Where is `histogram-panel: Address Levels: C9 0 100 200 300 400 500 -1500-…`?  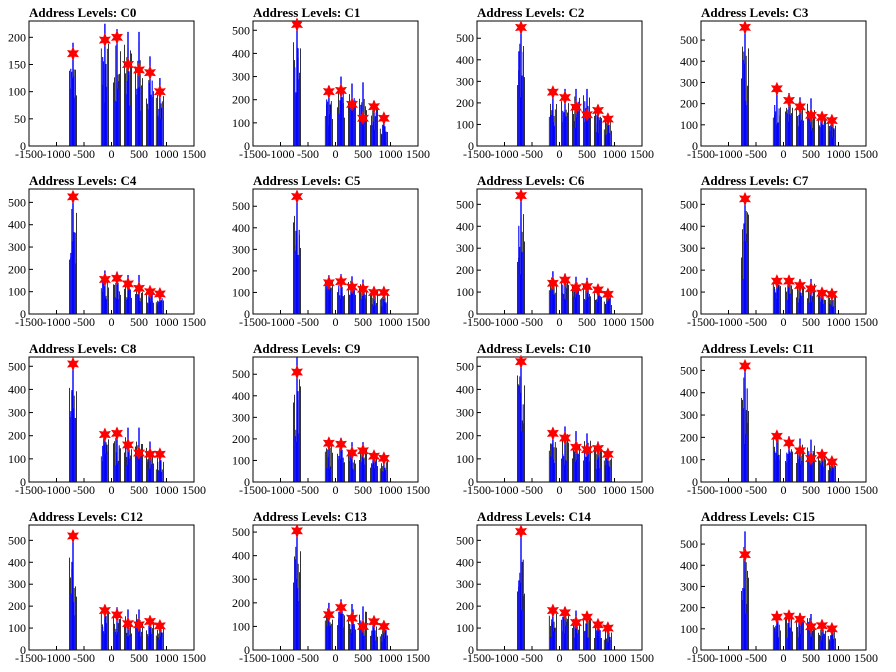 histogram-panel: Address Levels: C9 0 100 200 300 400 500 -1500-… is located at coordinates (336, 420).